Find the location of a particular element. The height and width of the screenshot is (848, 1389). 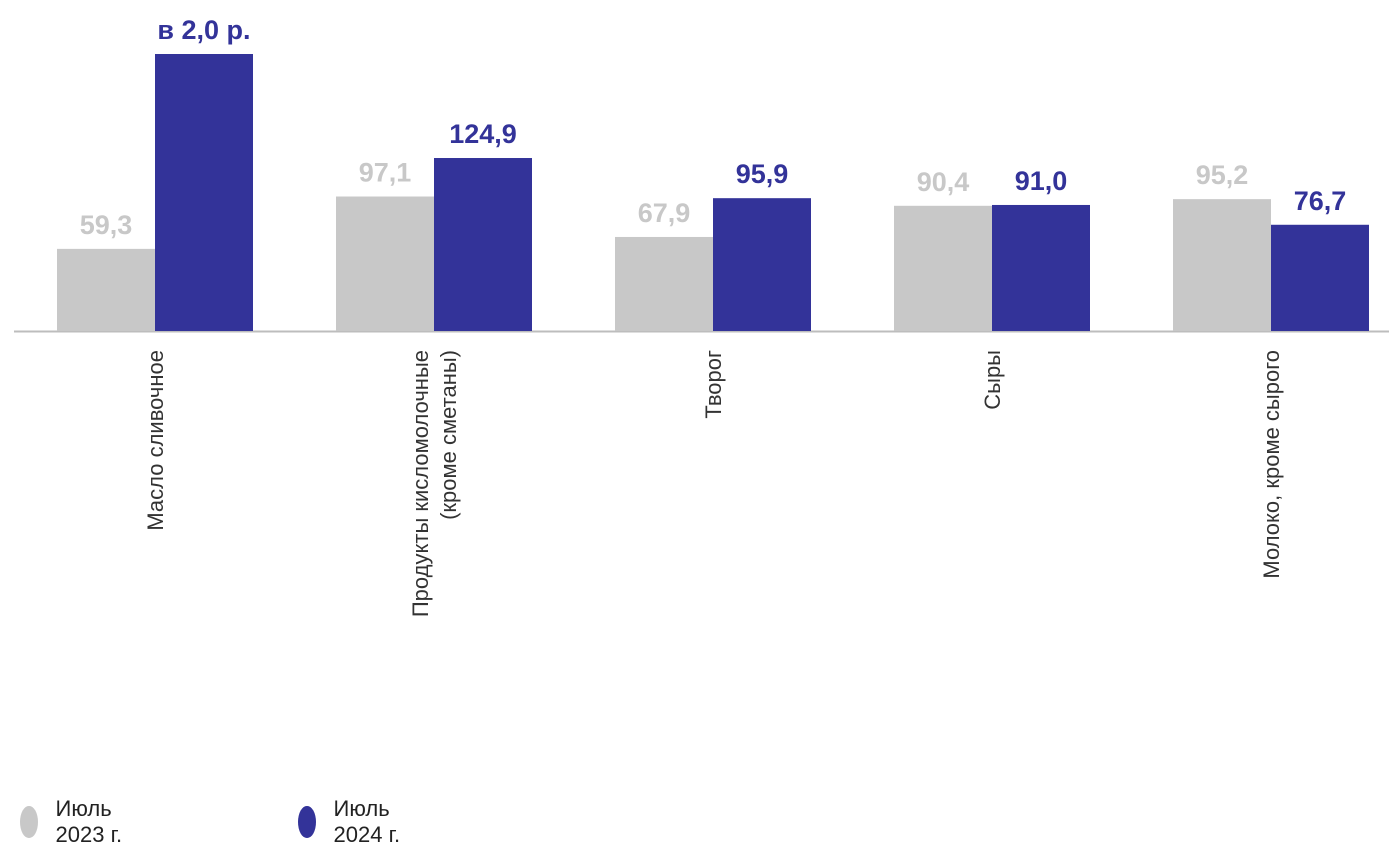

data-label-1-0: в 2,0 р. is located at coordinates (203, 30).